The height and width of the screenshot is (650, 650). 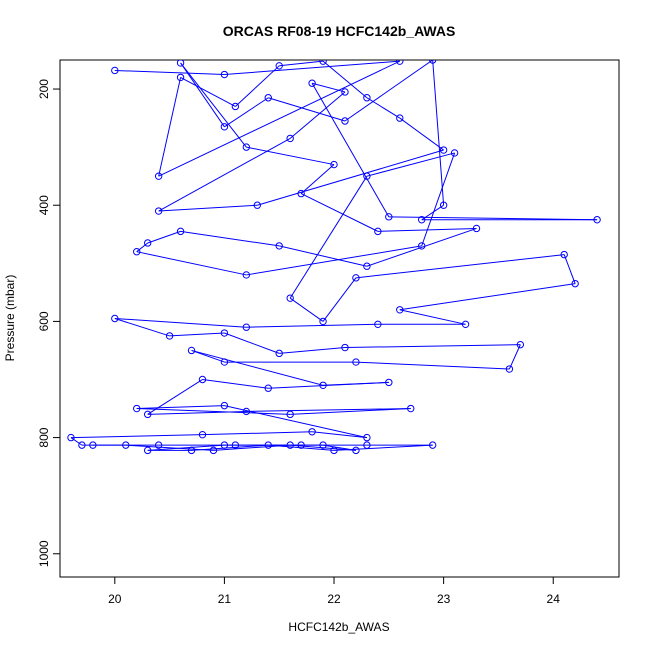 What do you see at coordinates (225, 599) in the screenshot?
I see `x-tick-label: 21` at bounding box center [225, 599].